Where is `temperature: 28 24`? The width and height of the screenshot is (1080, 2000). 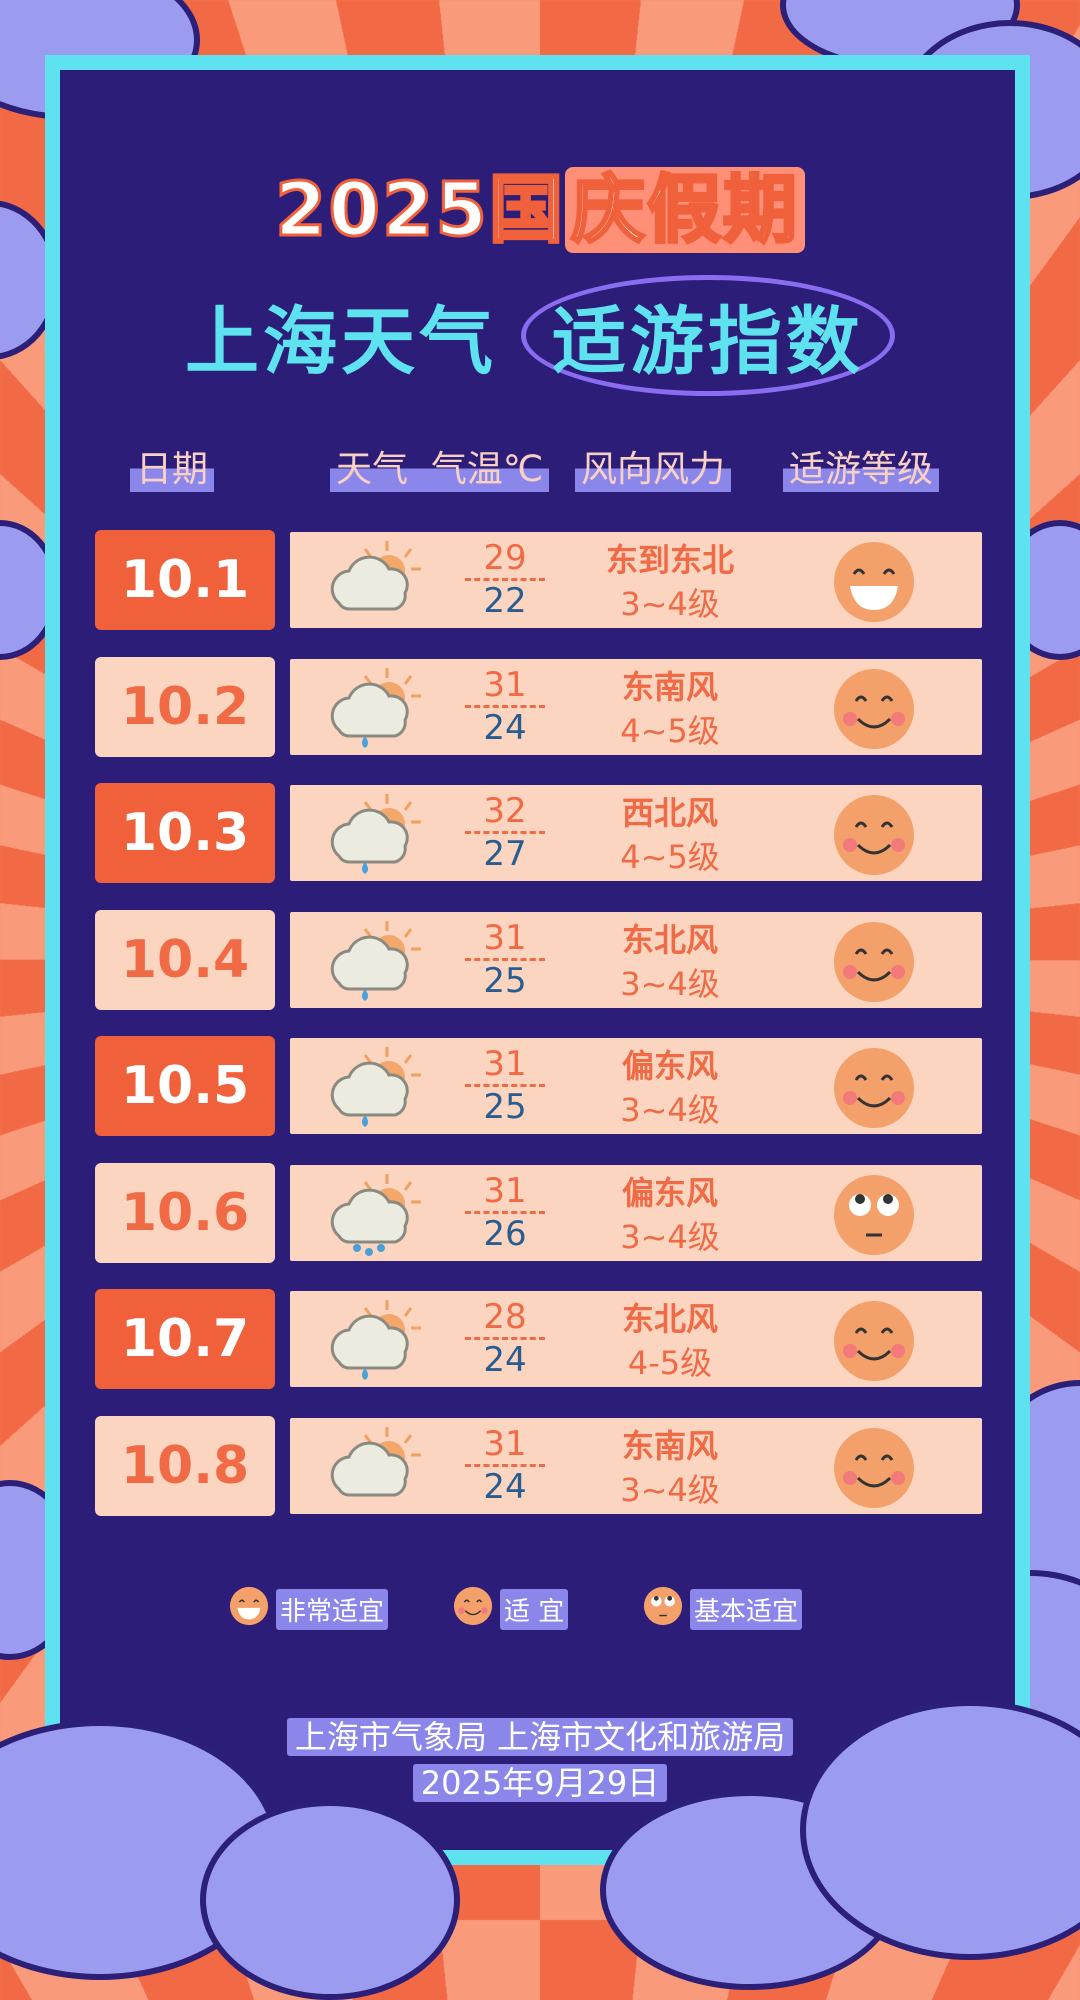
temperature: 28 24 is located at coordinates (505, 1338).